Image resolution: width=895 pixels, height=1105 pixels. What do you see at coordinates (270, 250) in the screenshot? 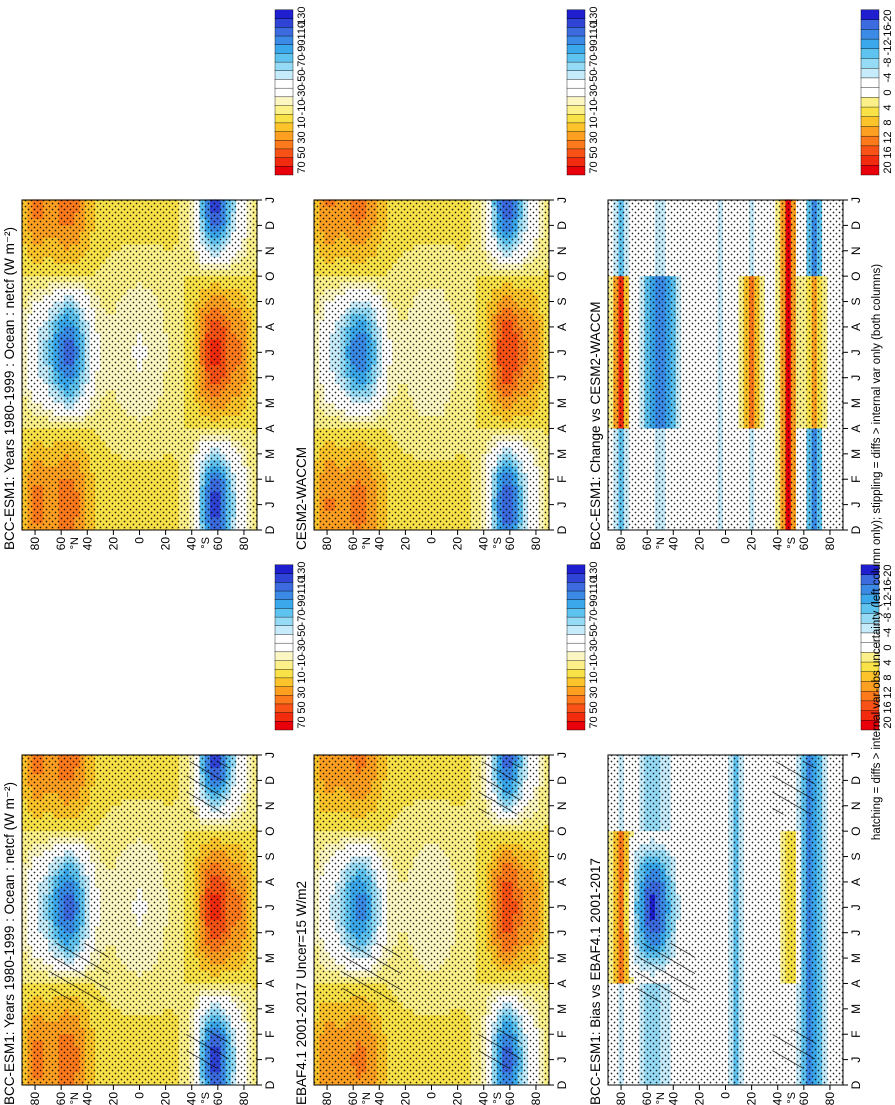
I see `month-tick-label: N` at bounding box center [270, 250].